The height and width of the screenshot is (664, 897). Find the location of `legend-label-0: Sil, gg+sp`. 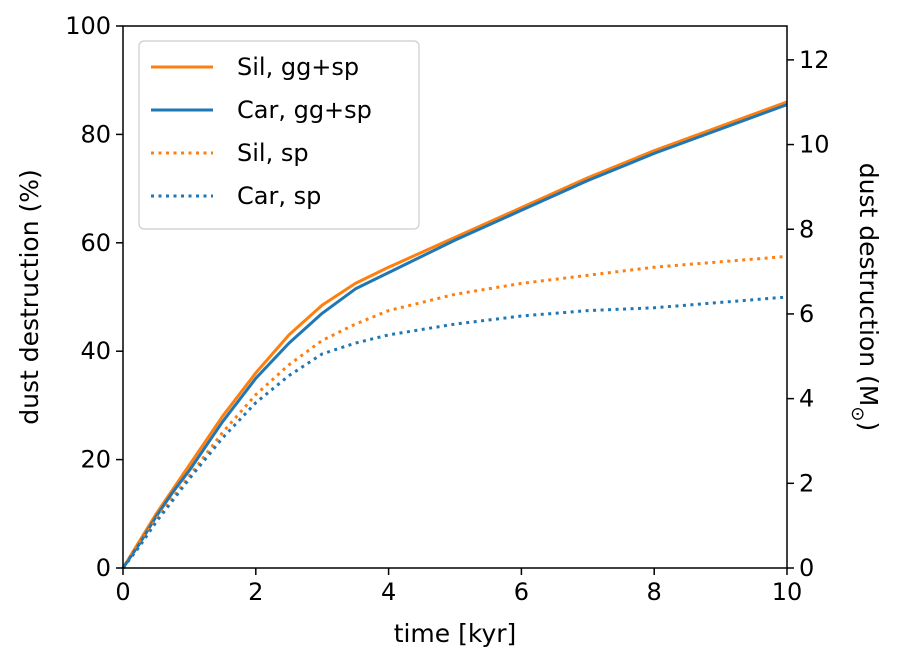

legend-label-0: Sil, gg+sp is located at coordinates (298, 67).